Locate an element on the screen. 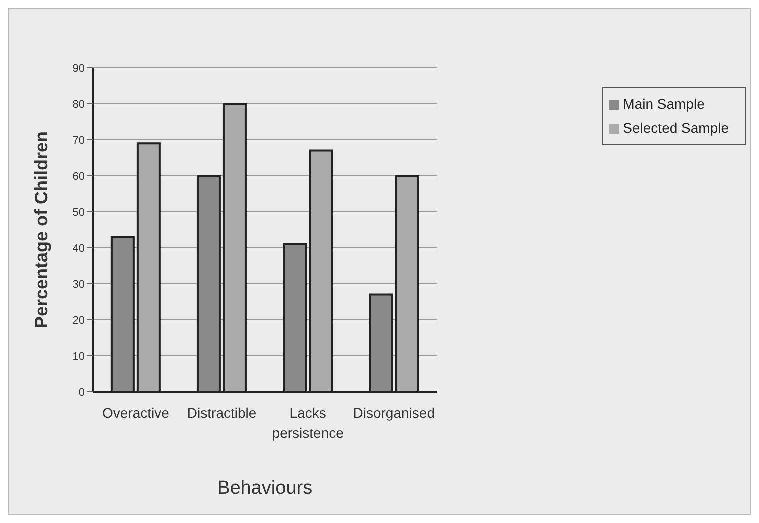  y-tick-label: 90 is located at coordinates (78, 68).